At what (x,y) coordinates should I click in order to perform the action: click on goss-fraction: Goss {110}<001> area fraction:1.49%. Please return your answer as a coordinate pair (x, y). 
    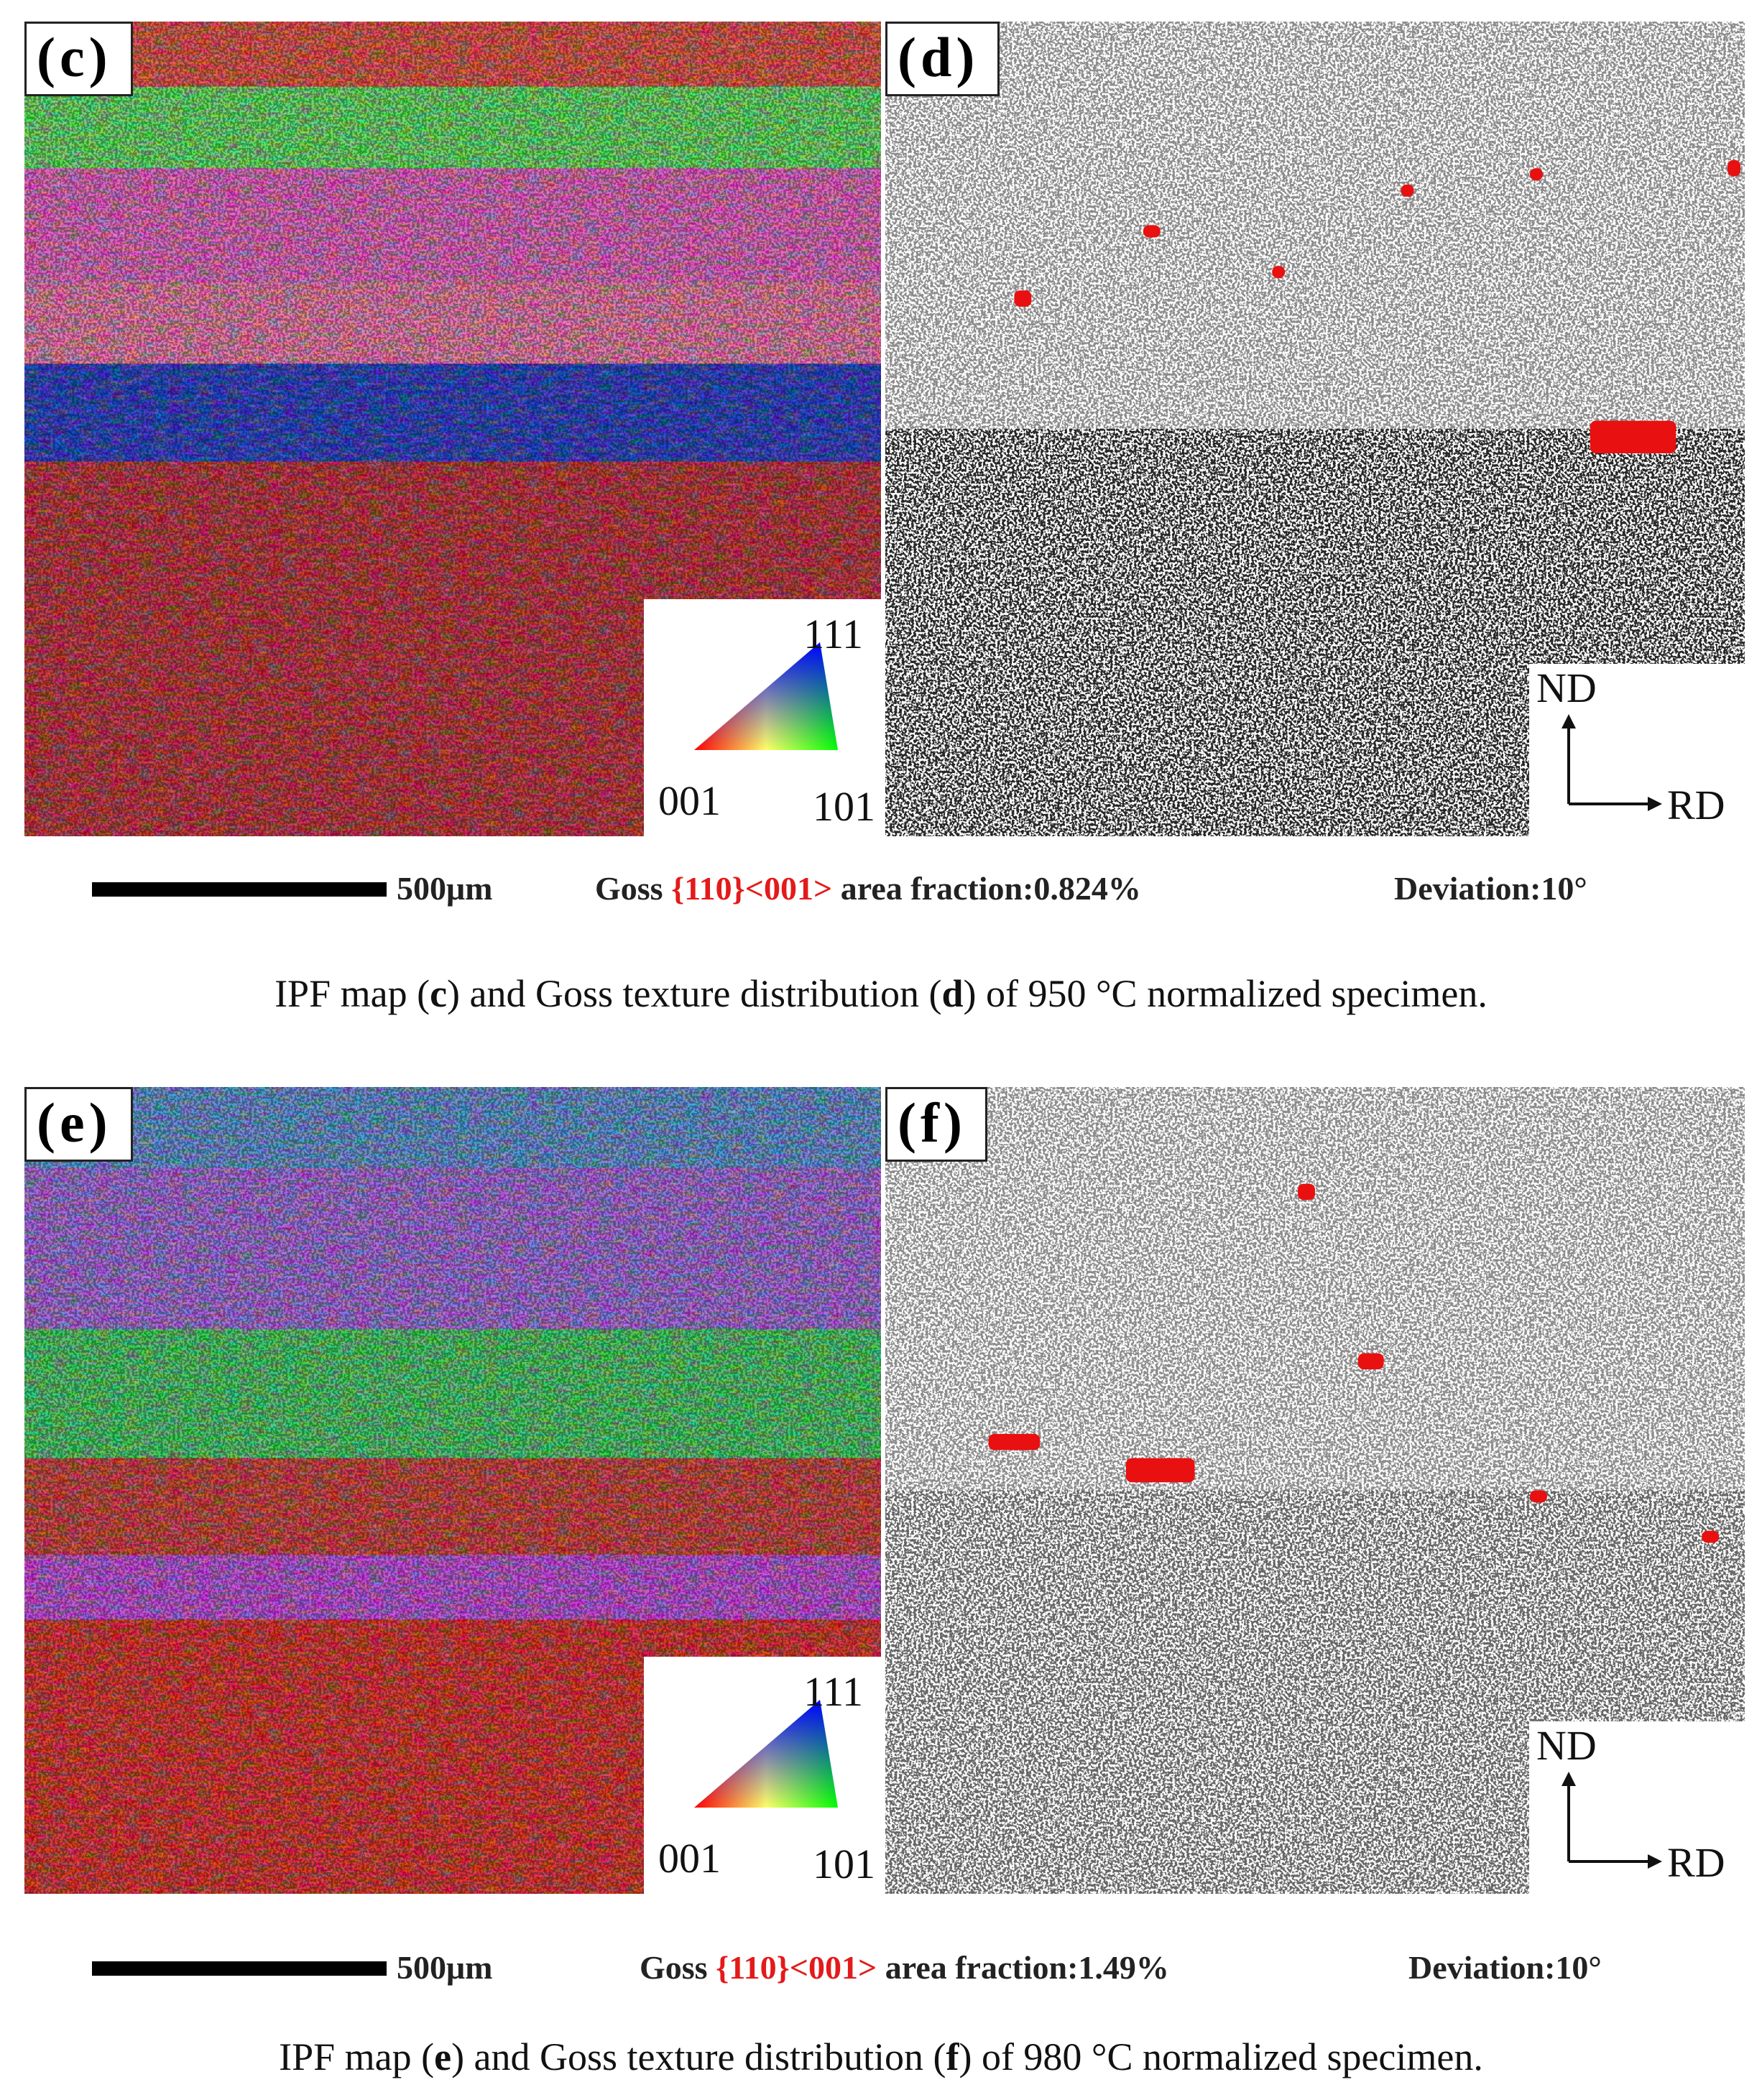
    Looking at the image, I should click on (904, 1967).